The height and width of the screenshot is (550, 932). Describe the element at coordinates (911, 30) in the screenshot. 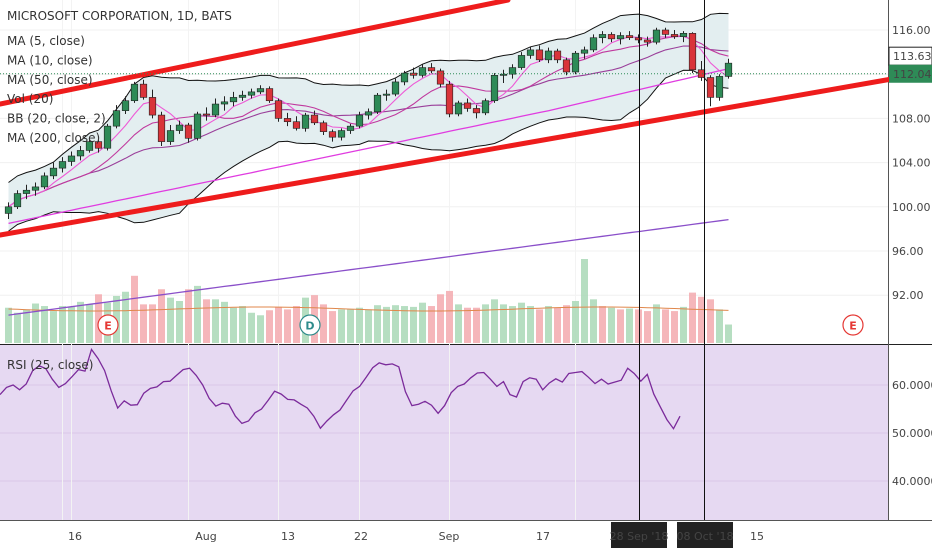

I see `price-tick-label: 116.00` at that location.